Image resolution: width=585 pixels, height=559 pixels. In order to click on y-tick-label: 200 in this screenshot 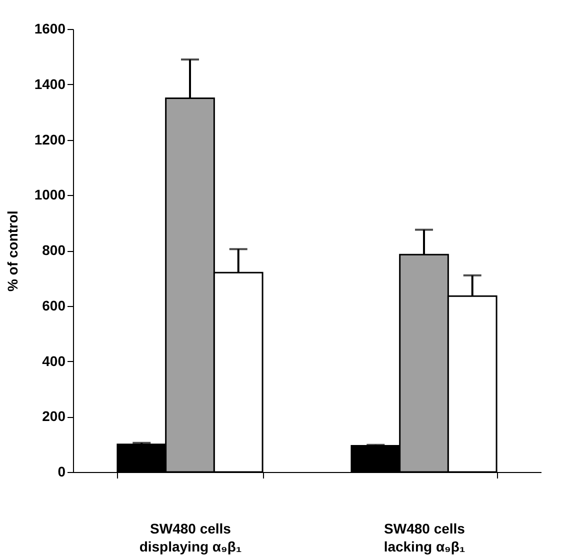, I will do `click(54, 416)`.